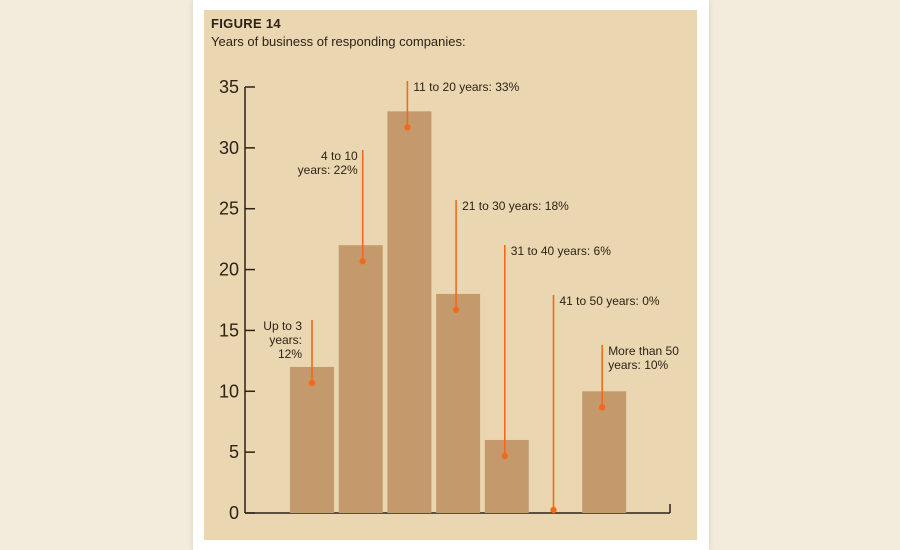 The image size is (900, 550). I want to click on annotation-1: 4 to 10 years: 22%, so click(328, 163).